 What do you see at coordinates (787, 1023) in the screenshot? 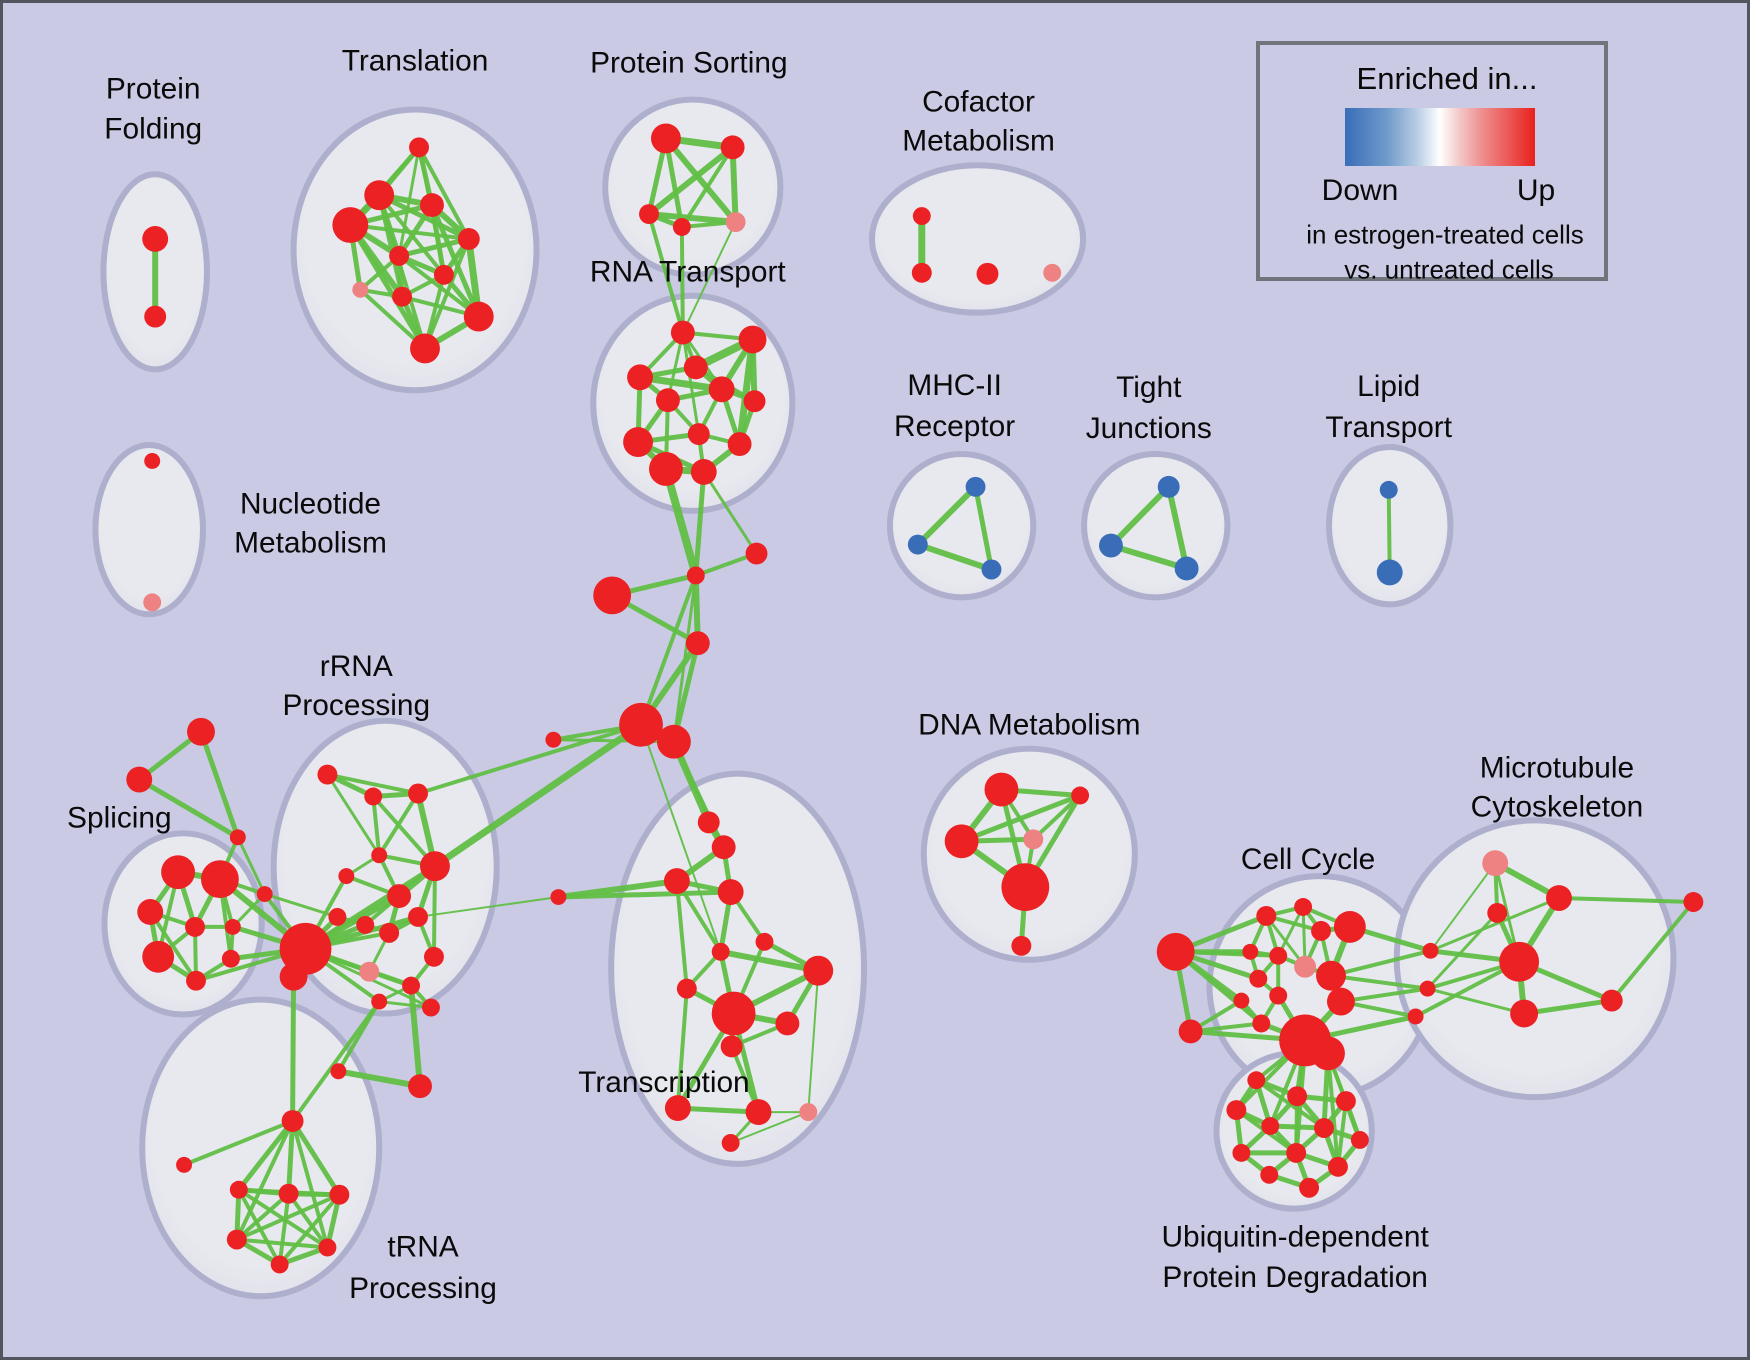
I see `network-node-TN6` at bounding box center [787, 1023].